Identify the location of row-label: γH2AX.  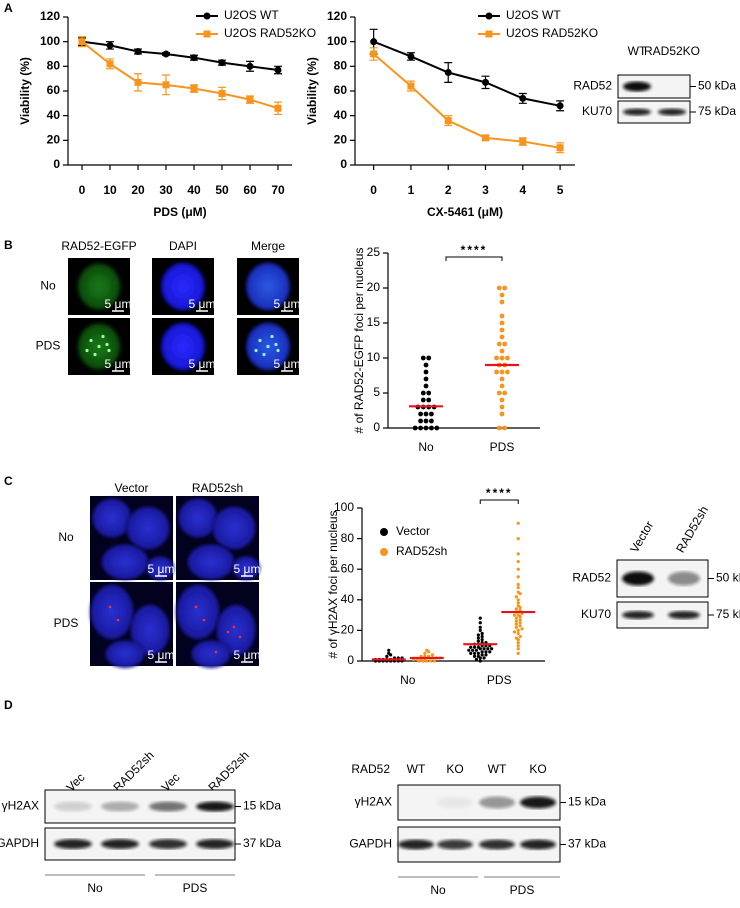
(20, 806).